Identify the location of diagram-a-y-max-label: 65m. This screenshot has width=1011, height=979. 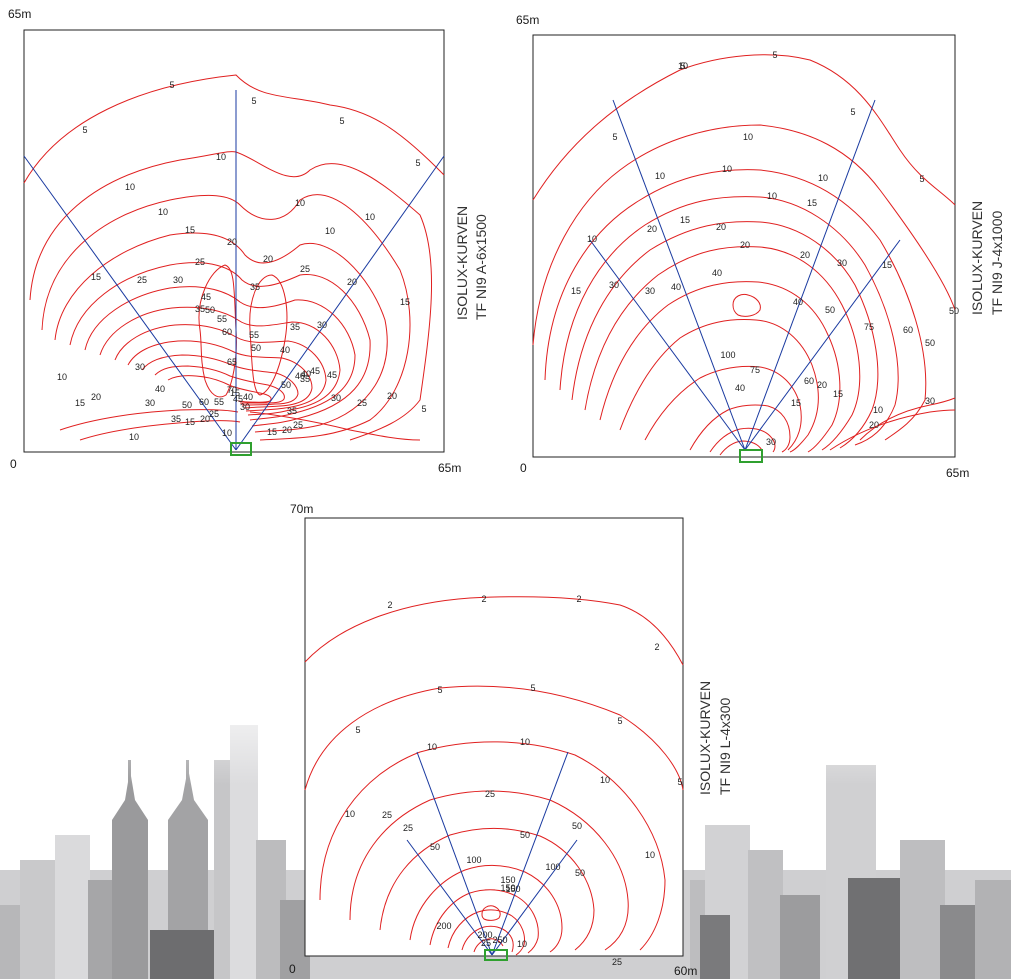
(19, 14).